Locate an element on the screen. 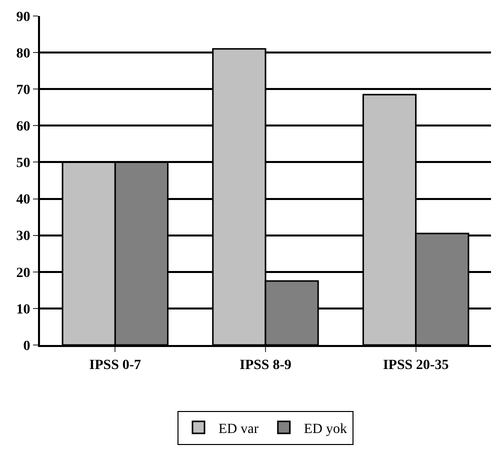 This screenshot has height=455, width=501. y-tick-label: 80 is located at coordinates (23, 54).